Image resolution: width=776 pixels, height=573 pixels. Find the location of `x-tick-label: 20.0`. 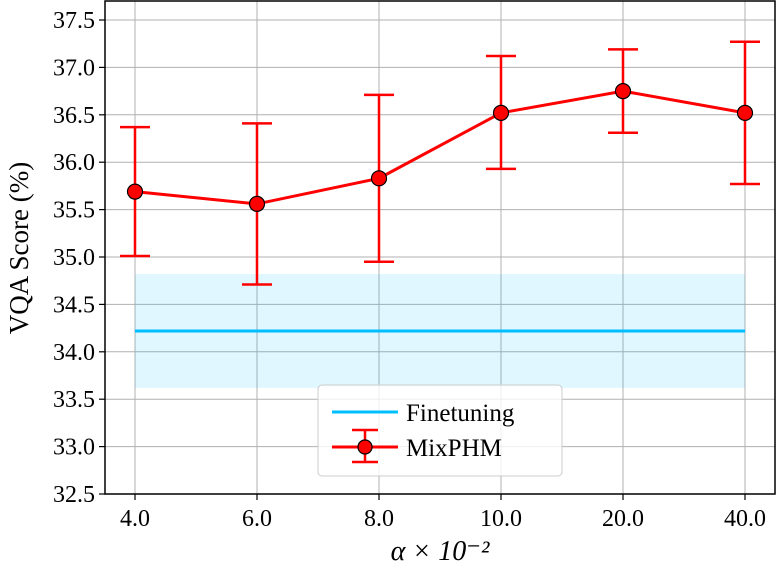

x-tick-label: 20.0 is located at coordinates (623, 519).